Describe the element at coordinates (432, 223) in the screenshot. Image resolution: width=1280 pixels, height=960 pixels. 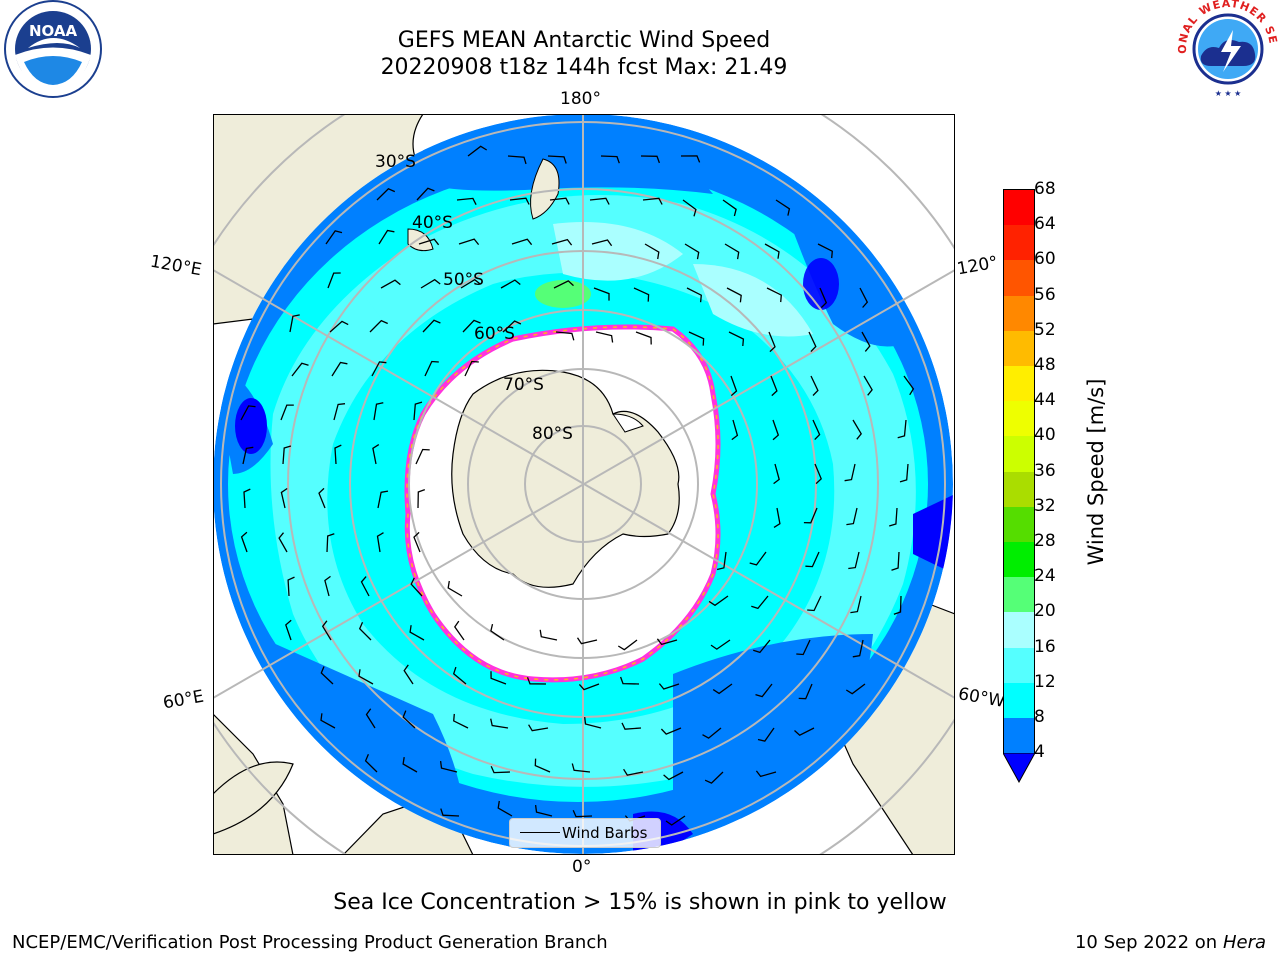
I see `lat-label-40s: 40°S` at that location.